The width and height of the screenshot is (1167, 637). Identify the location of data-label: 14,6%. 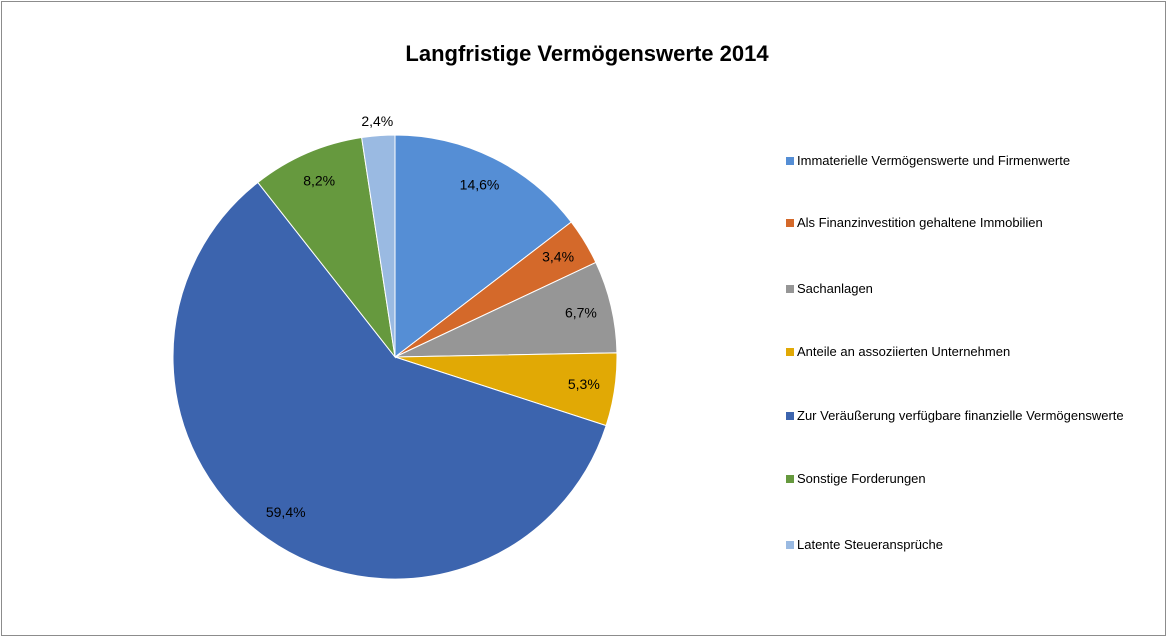
(480, 185).